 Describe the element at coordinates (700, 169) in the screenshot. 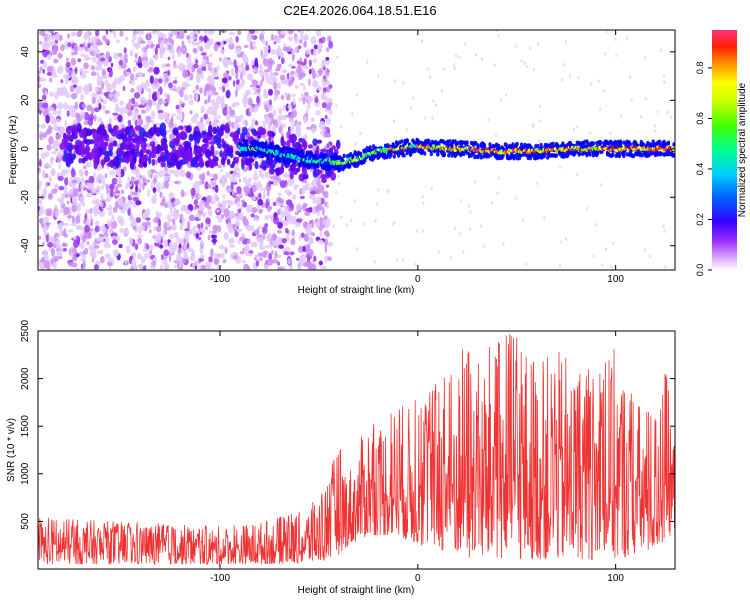

I see `colorbar-tick-label: 0.4` at that location.